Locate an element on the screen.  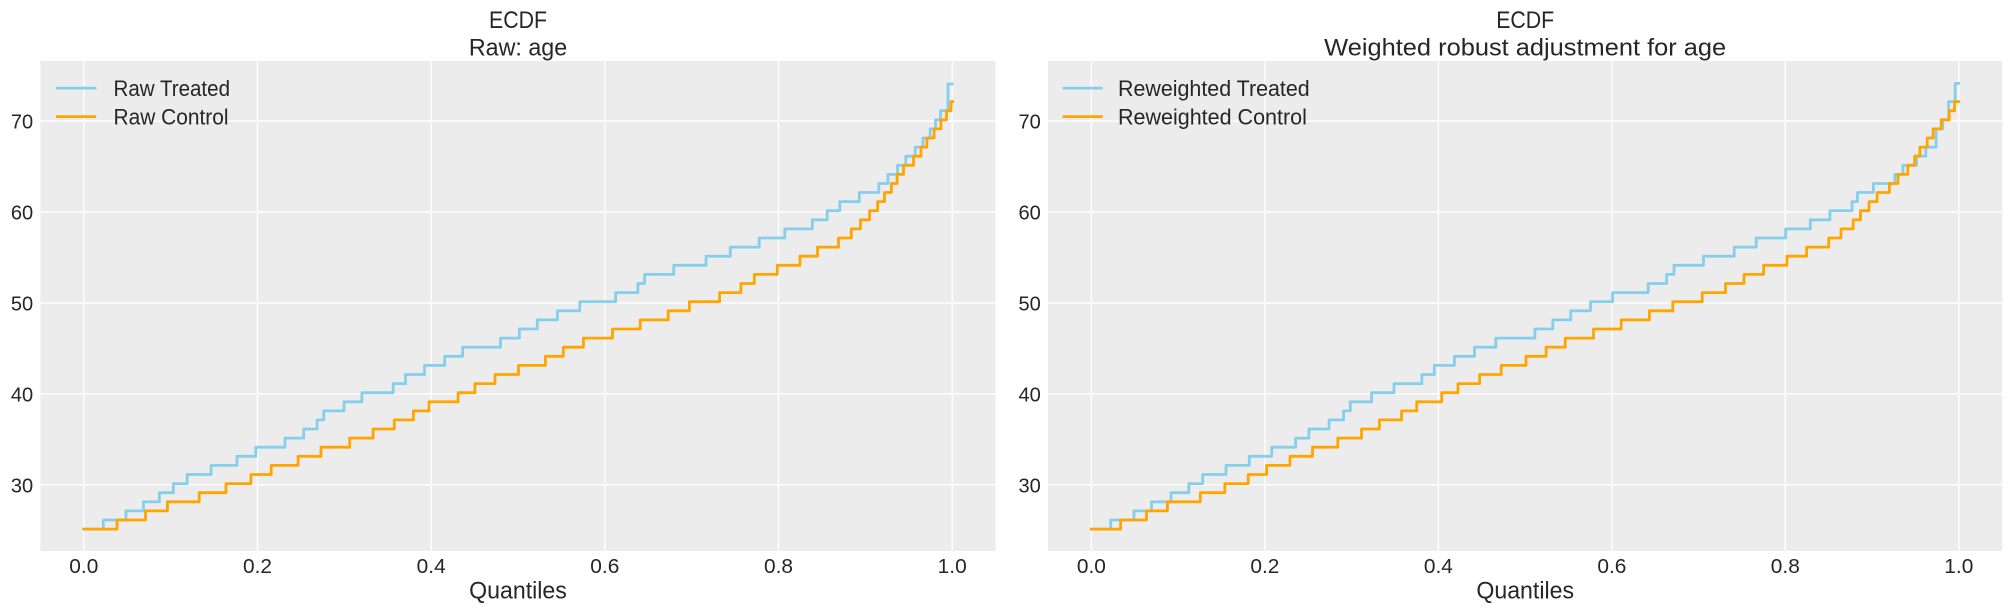
svg-text: Reweighted Control is located at coordinates (1212, 116).